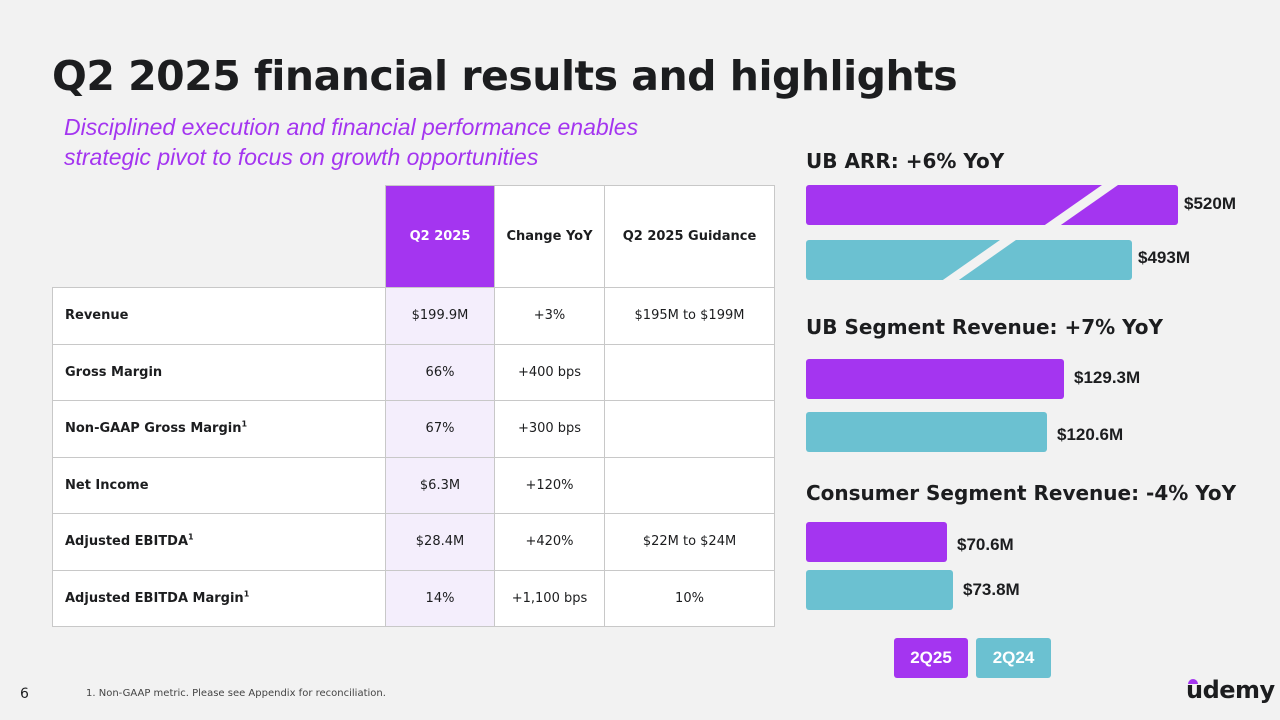 The width and height of the screenshot is (1280, 720). Describe the element at coordinates (127, 542) in the screenshot. I see `metric-label: Adjusted EBITDA` at that location.